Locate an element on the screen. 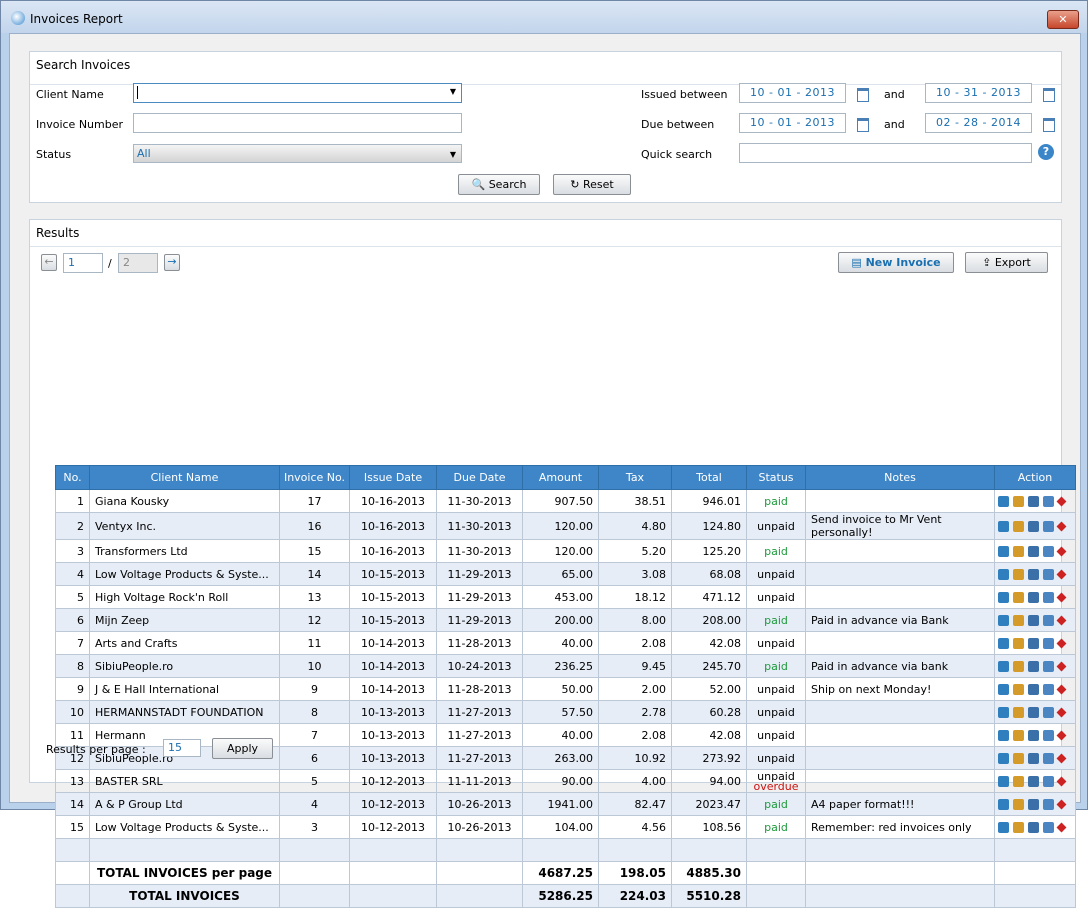  help-icon: ? is located at coordinates (1046, 152).